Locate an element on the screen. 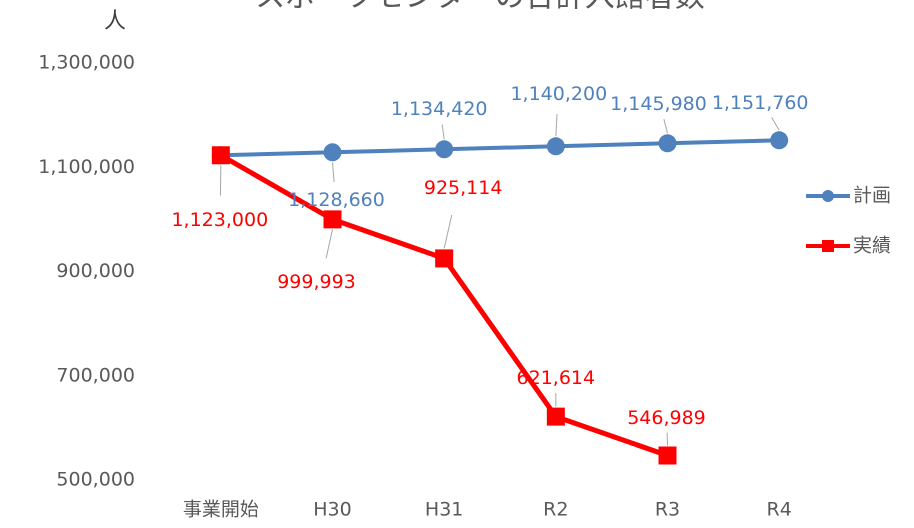 The width and height of the screenshot is (914, 528). y-tick-label: 700,000 is located at coordinates (95, 375).